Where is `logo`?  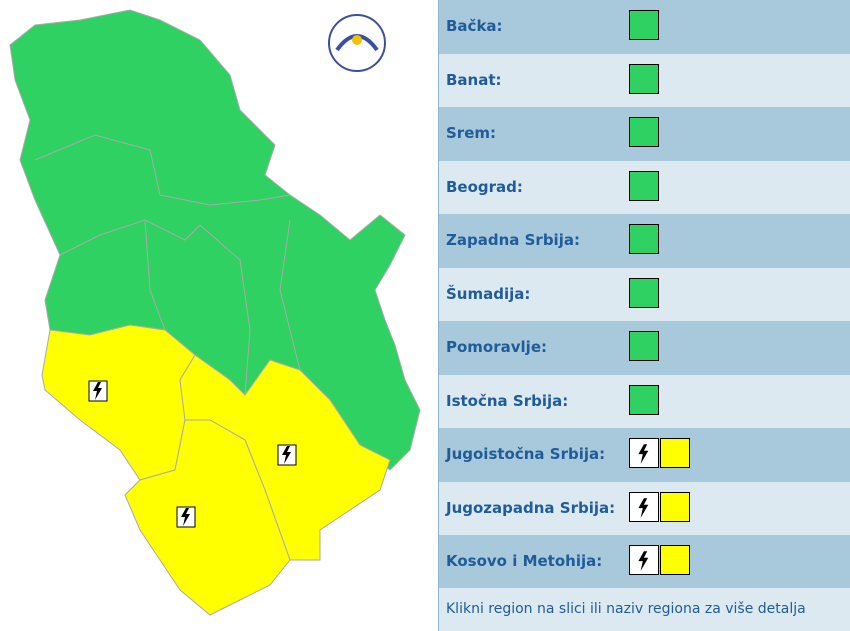
logo is located at coordinates (357, 43).